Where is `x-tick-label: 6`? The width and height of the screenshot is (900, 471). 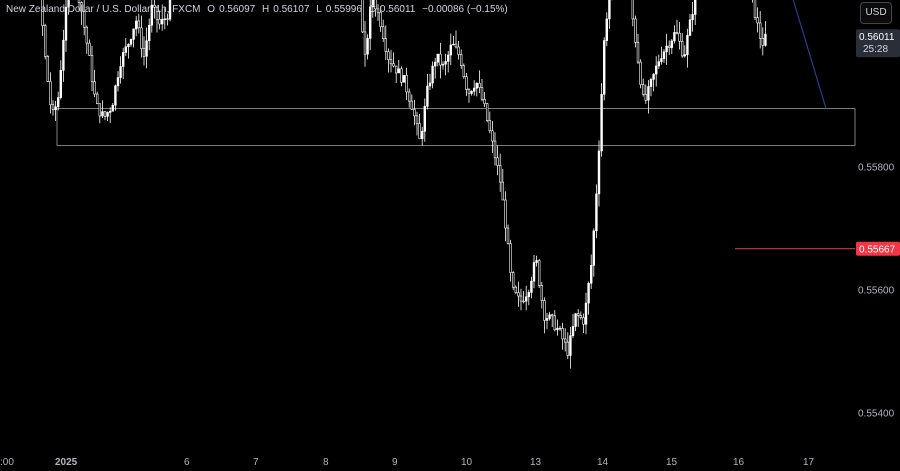 x-tick-label: 6 is located at coordinates (187, 462).